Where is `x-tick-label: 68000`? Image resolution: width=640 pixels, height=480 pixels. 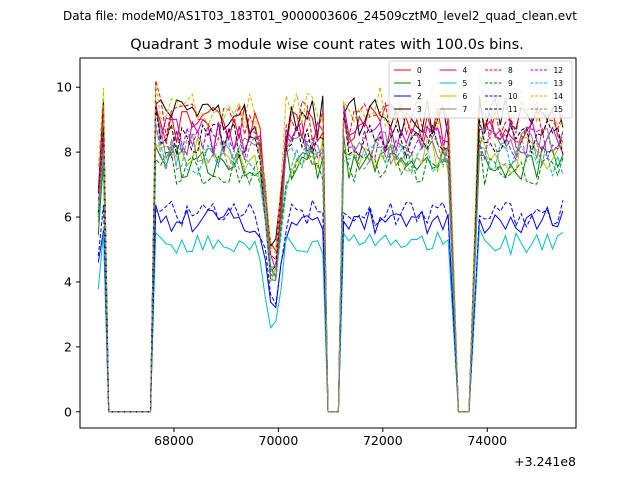
x-tick-label: 68000 is located at coordinates (174, 440).